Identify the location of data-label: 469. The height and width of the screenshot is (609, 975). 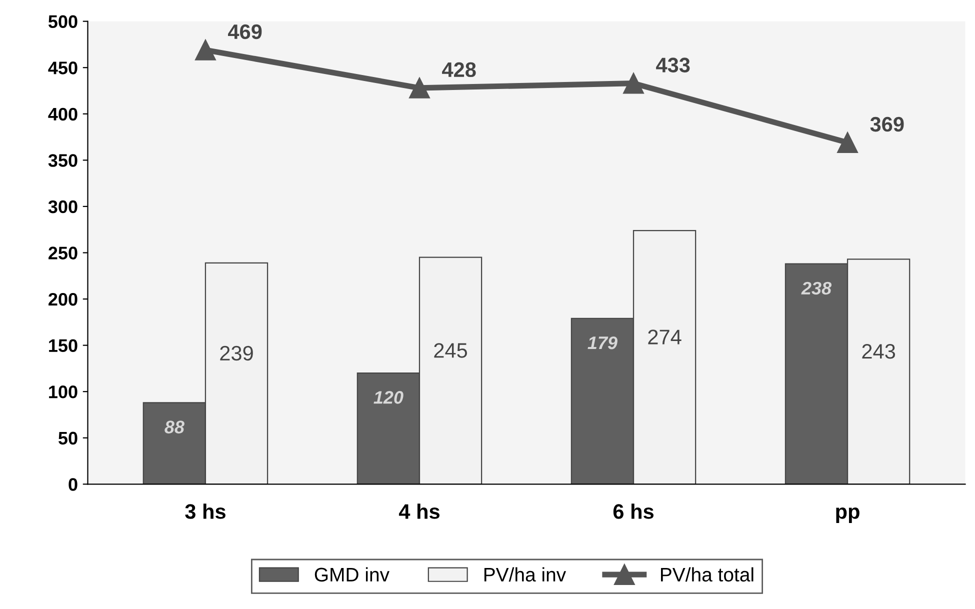
(245, 32).